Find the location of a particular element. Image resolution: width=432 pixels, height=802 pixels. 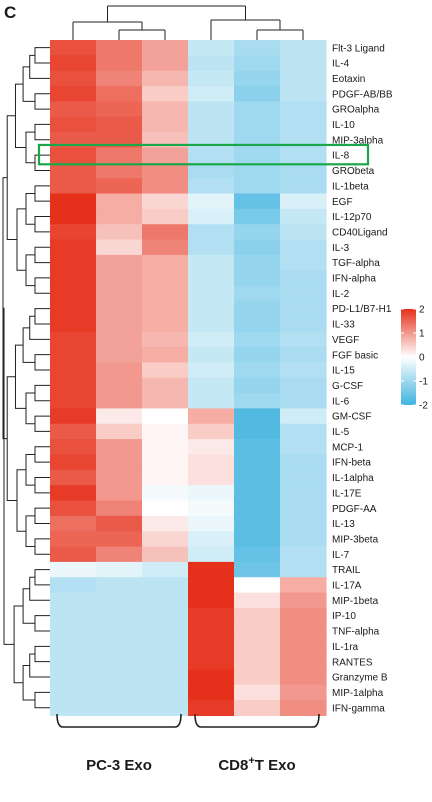

cell-ifn-alpha-col2 is located at coordinates (119, 278).